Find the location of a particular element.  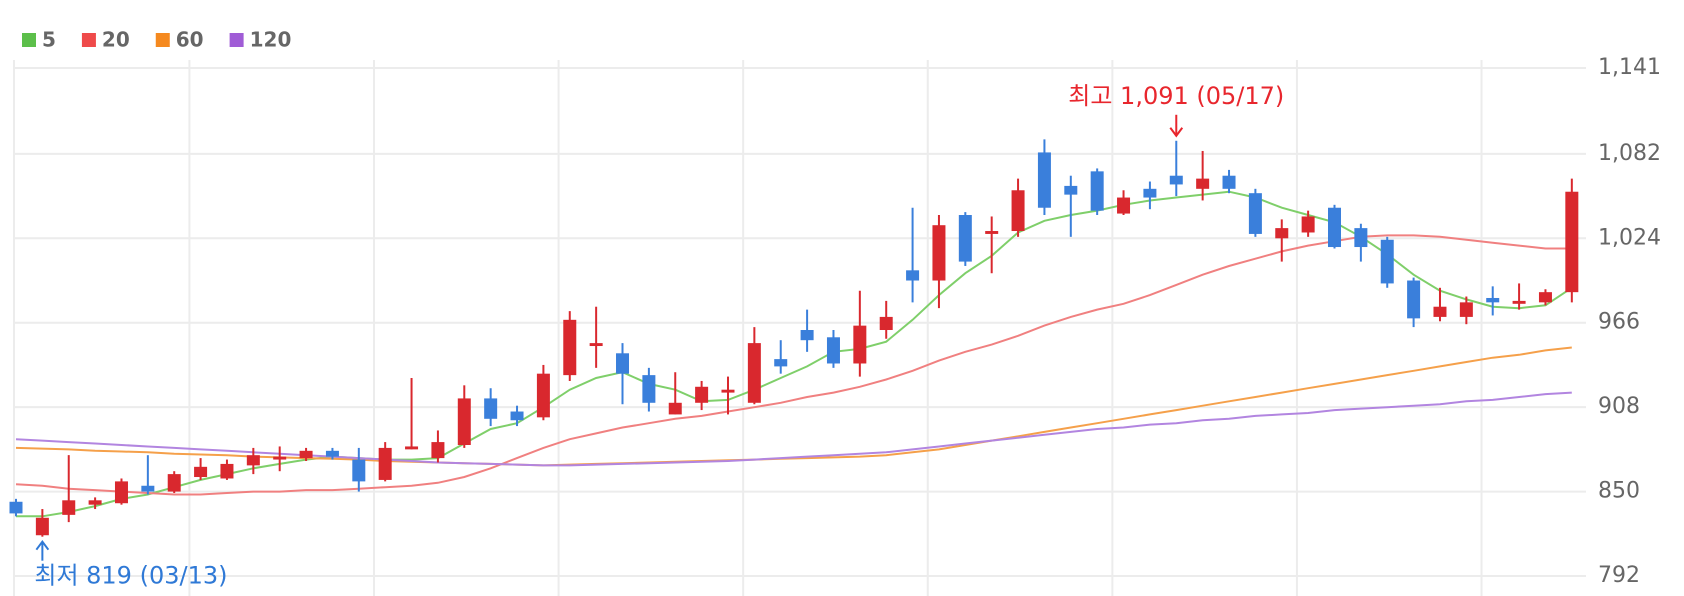

legend-label: 5 is located at coordinates (49, 40).